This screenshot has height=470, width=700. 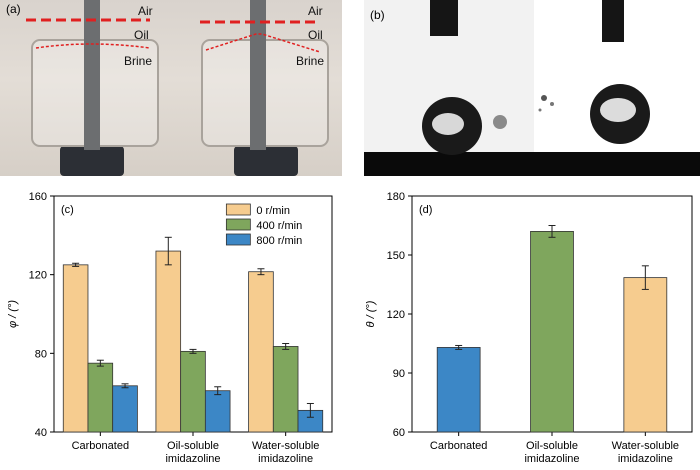 What do you see at coordinates (396, 197) in the screenshot?
I see `y-tick-label: 180` at bounding box center [396, 197].